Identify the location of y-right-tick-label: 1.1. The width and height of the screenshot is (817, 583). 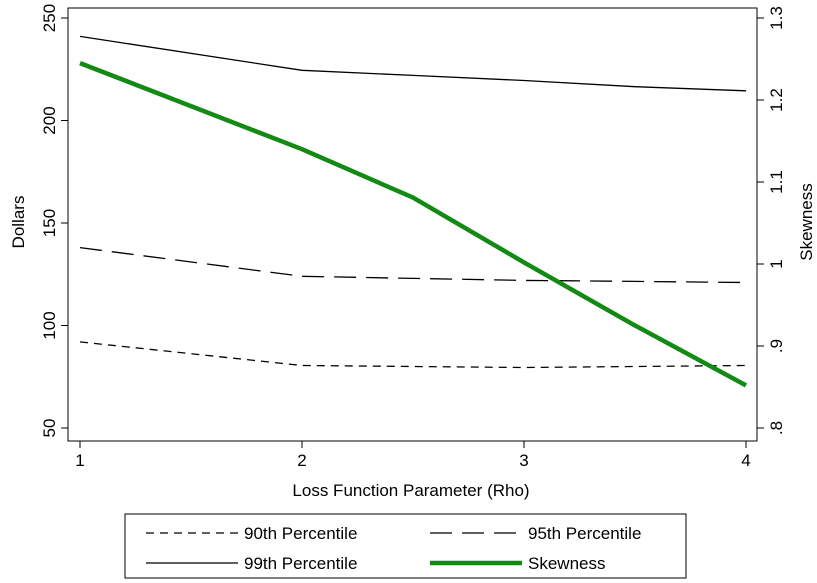
(776, 182).